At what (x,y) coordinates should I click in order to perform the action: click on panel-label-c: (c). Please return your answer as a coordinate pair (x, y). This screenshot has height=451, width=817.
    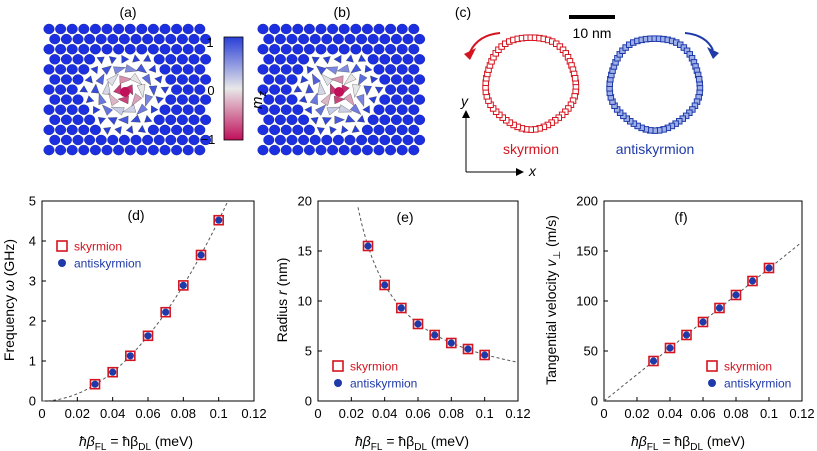
    Looking at the image, I should click on (463, 12).